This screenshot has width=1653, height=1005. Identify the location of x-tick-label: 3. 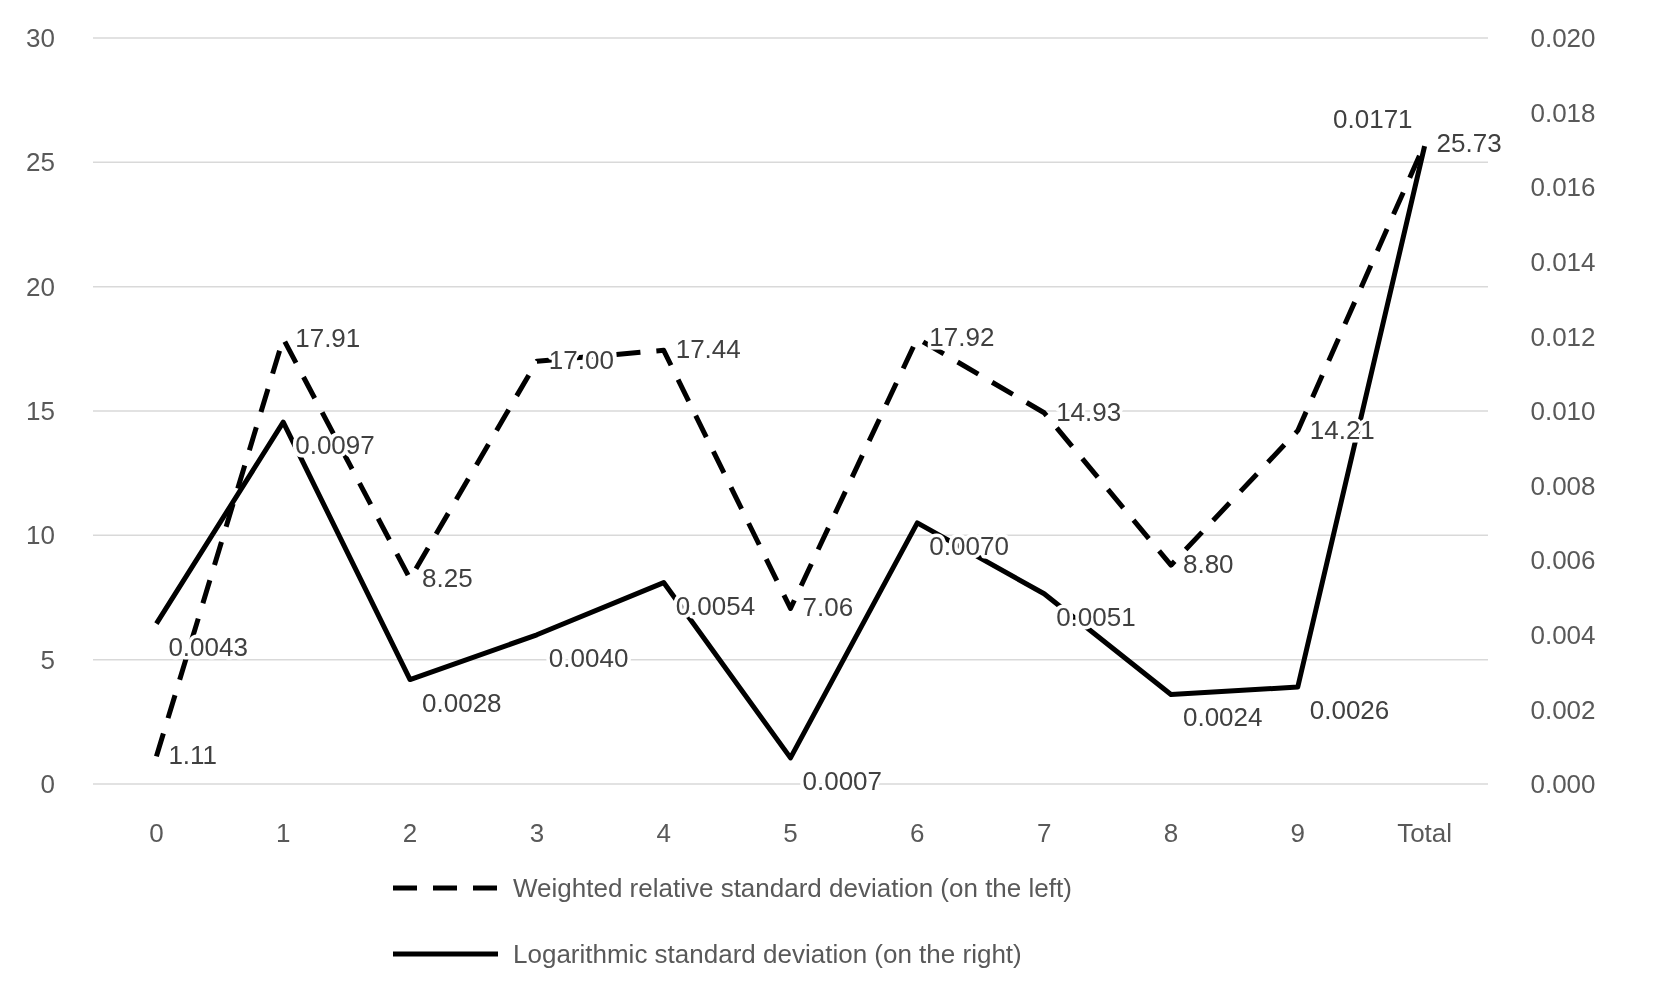
(537, 833).